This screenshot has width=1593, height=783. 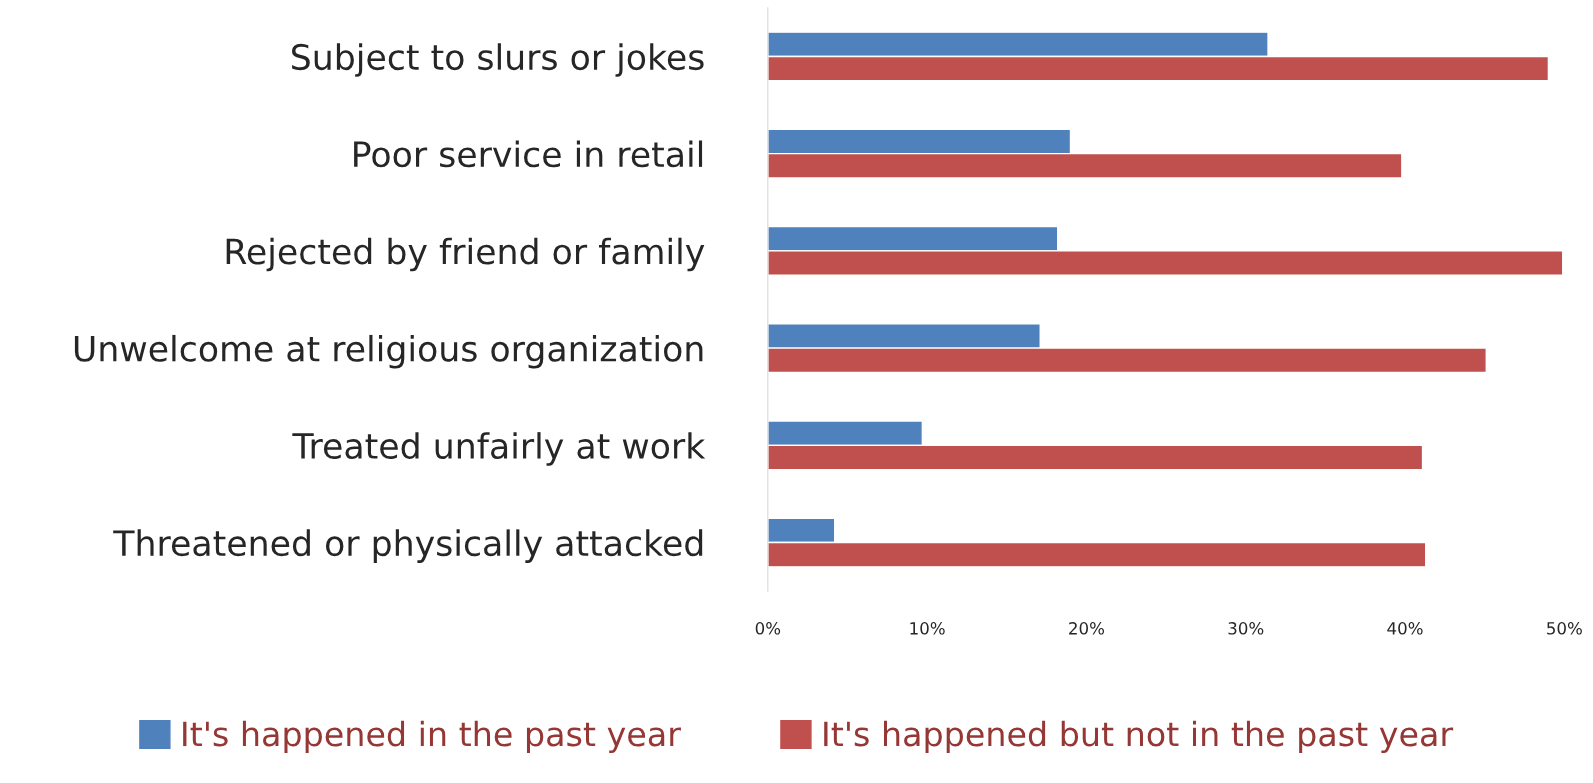 What do you see at coordinates (498, 60) in the screenshot?
I see `y-tick-label: Subject to slurs or jokes` at bounding box center [498, 60].